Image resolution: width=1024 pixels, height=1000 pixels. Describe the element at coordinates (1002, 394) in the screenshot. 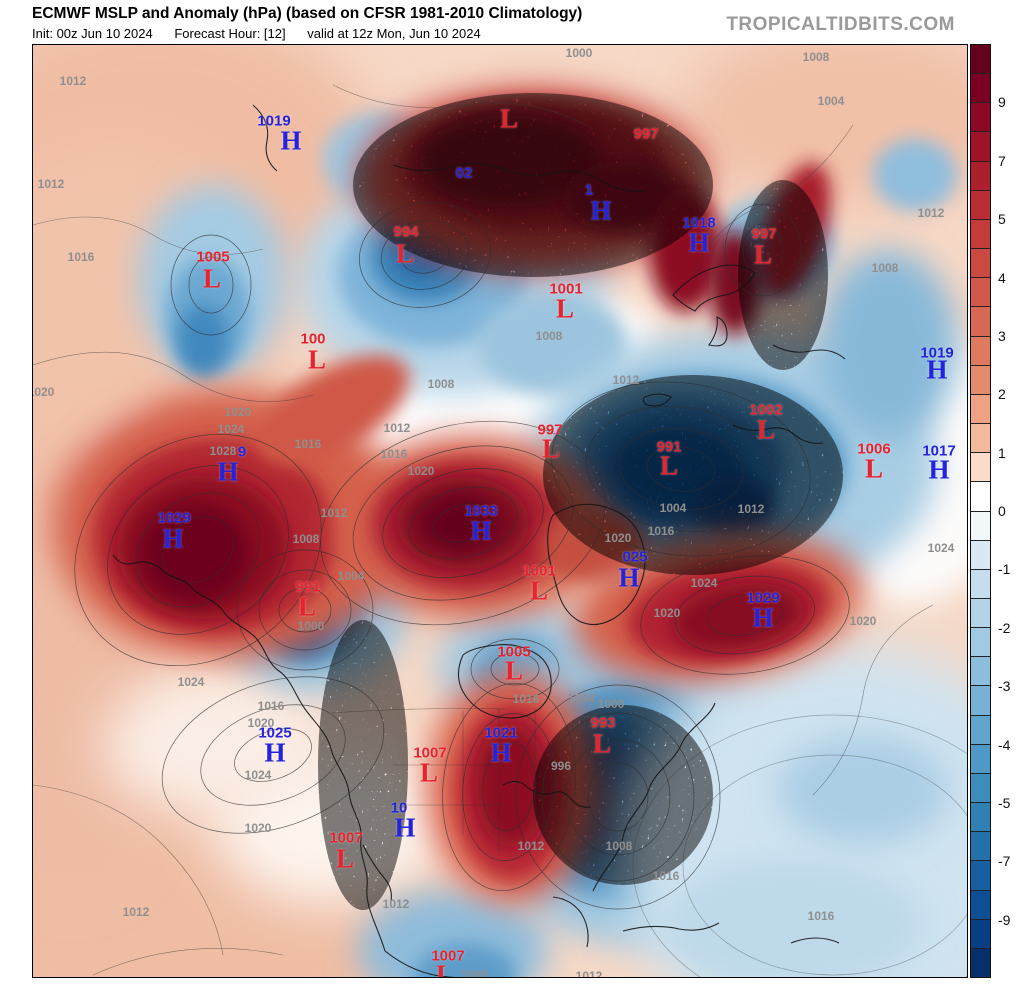

I see `colorbar-tick-label: 2` at that location.